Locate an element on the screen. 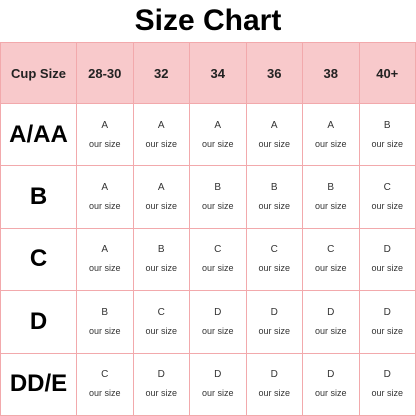 The image size is (416, 416). row-header-cup-size: A/AA is located at coordinates (38, 134).